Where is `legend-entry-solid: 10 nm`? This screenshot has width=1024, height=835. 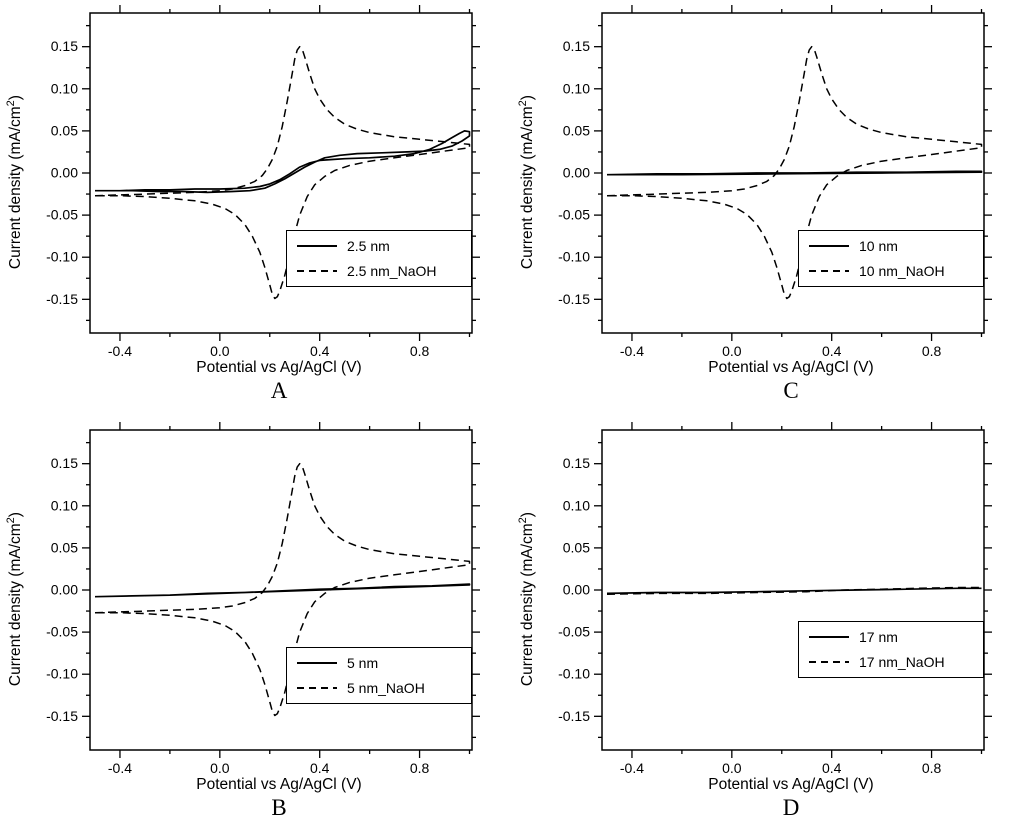 legend-entry-solid: 10 nm is located at coordinates (891, 246).